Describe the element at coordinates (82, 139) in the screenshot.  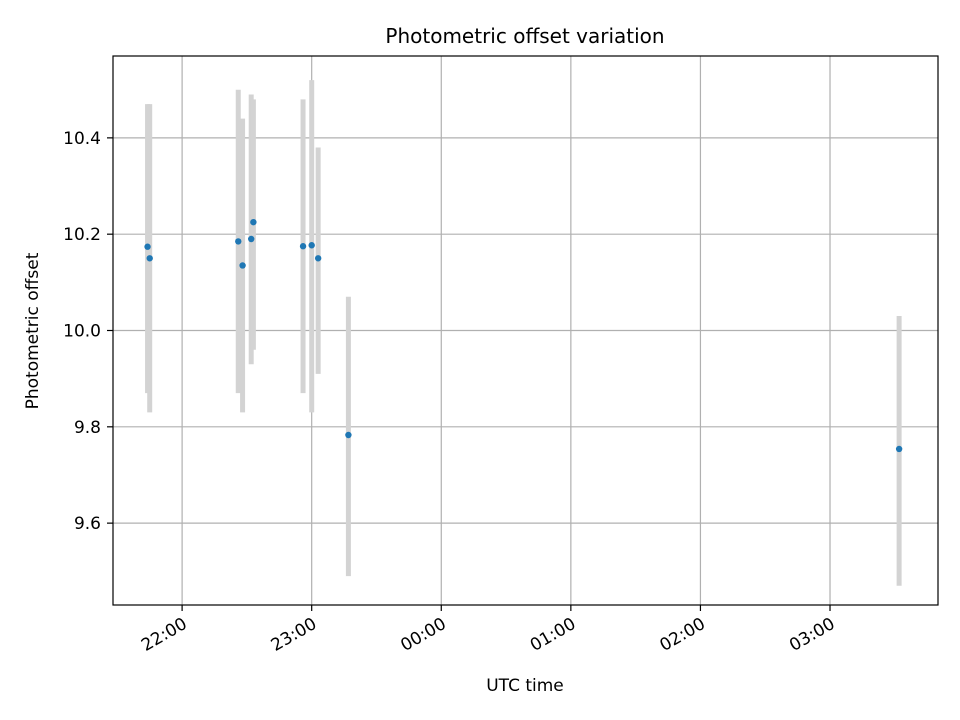
I see `y-tick-label: 10.4` at that location.